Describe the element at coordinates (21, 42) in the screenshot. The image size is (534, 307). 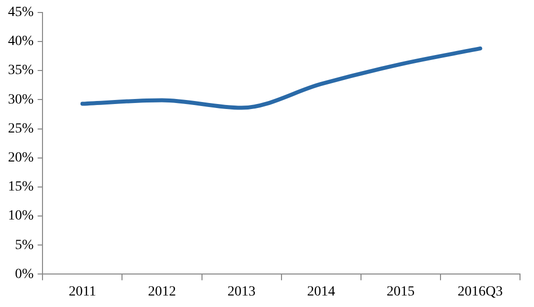
I see `y-tick-label: 40%` at that location.